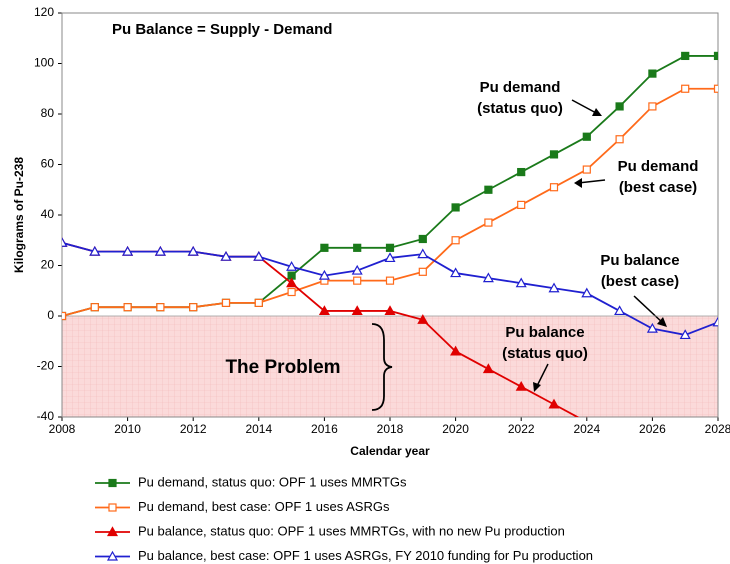  I want to click on legend-label: Pu demand, status quo: OPF 1 uses MMRTGs, so click(272, 481).